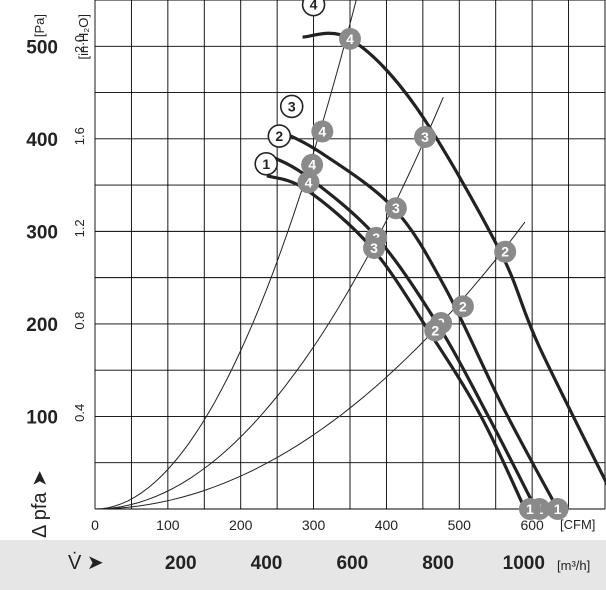  I want to click on left-axis-panel, so click(47, 269).